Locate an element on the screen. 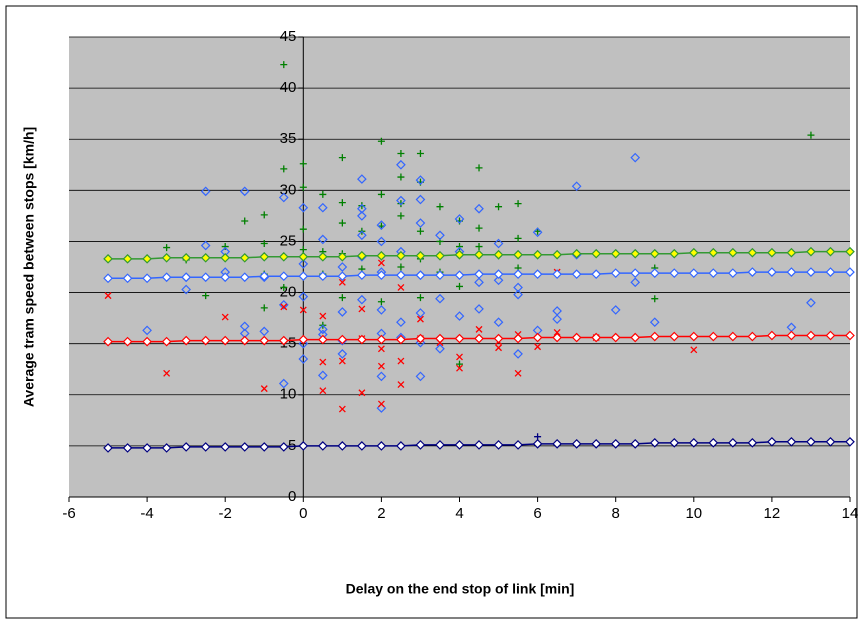  x-tick-label: 6 is located at coordinates (537, 513).